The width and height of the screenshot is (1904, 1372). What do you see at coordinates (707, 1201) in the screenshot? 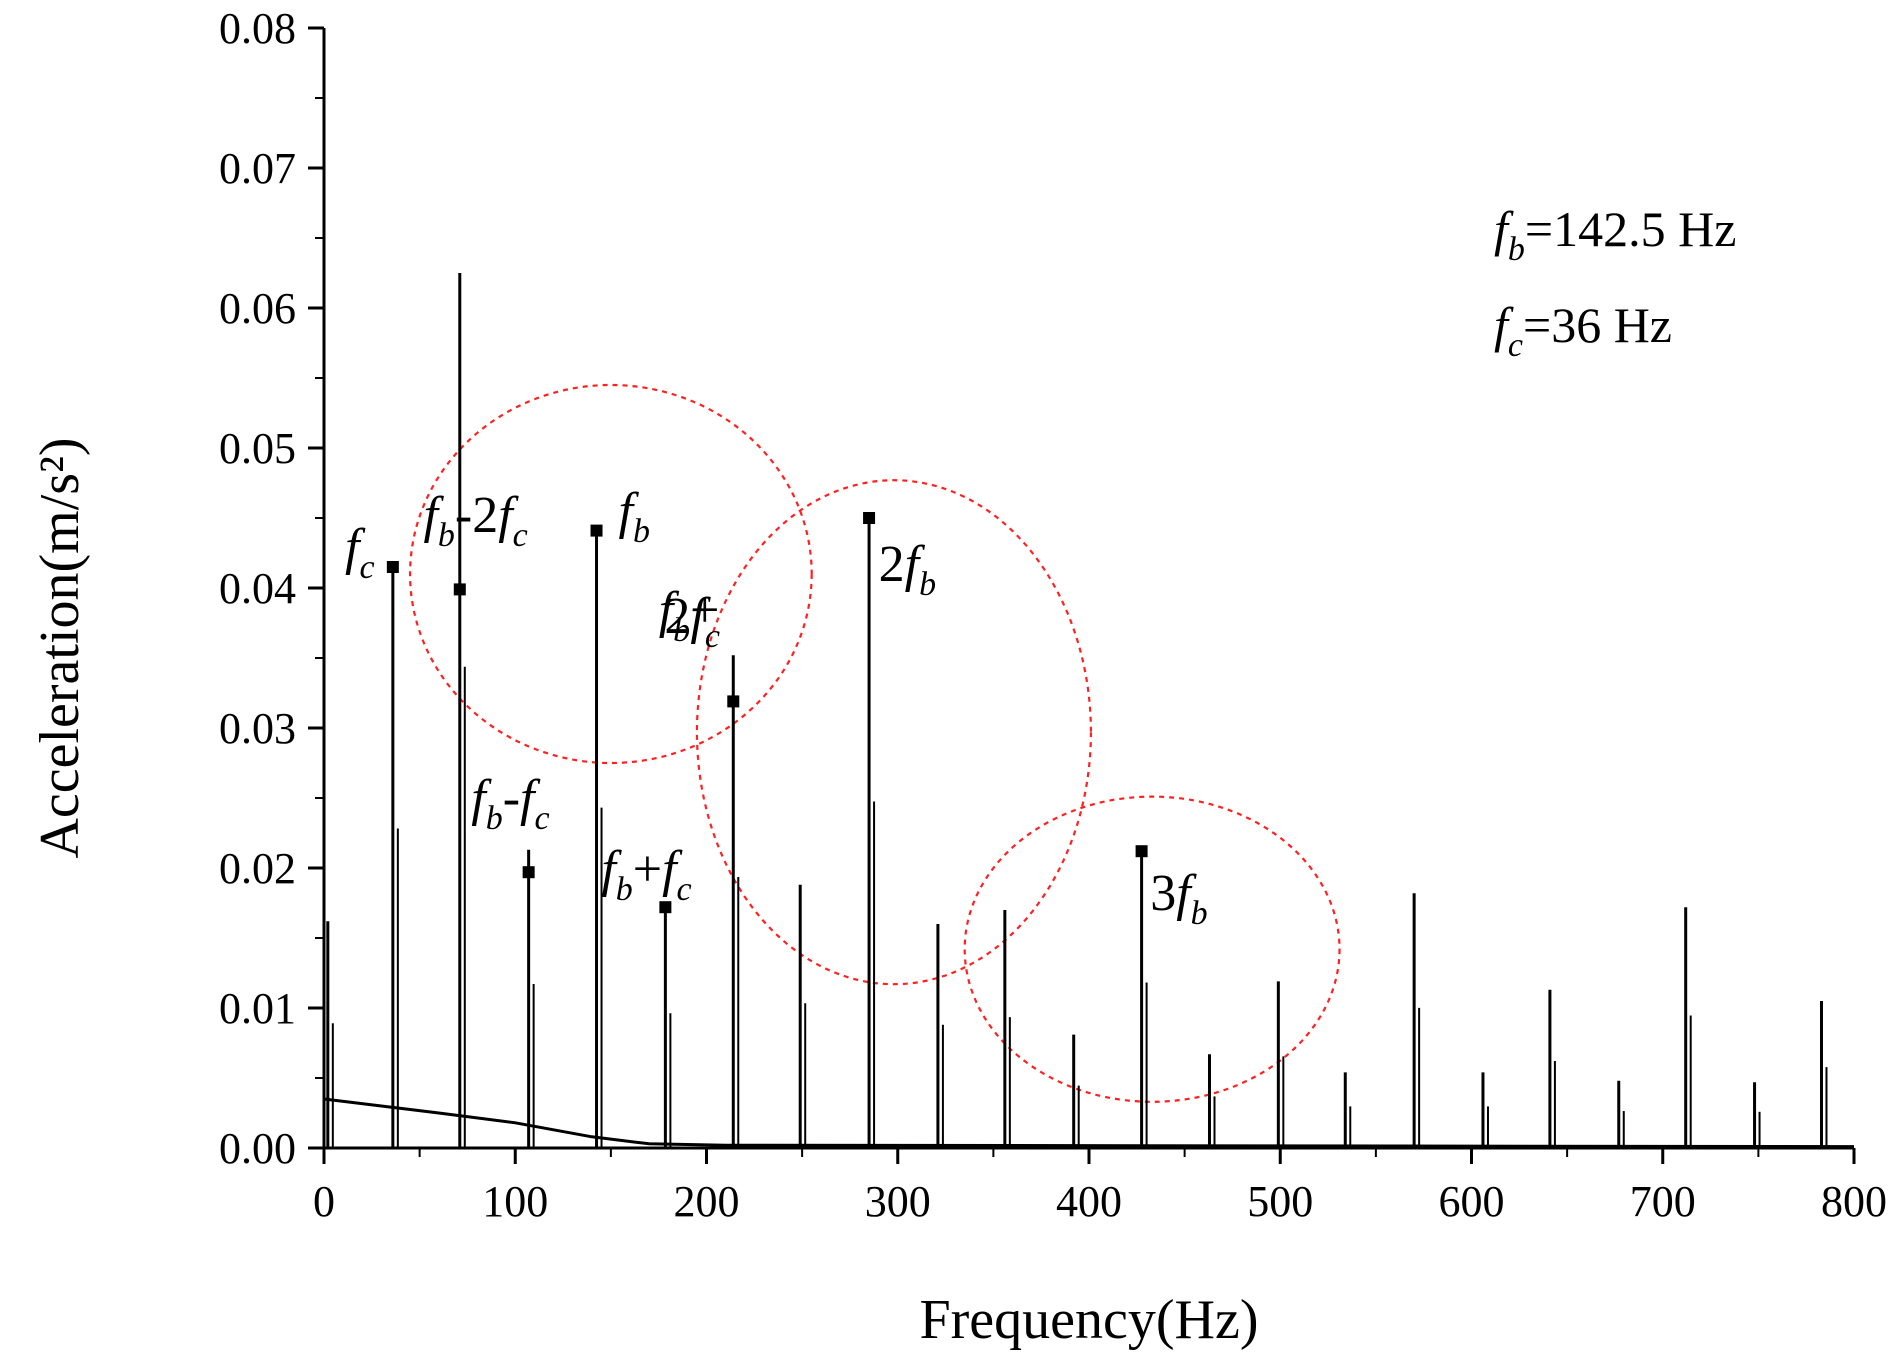
I see `x-tick-label: 200` at bounding box center [707, 1201].